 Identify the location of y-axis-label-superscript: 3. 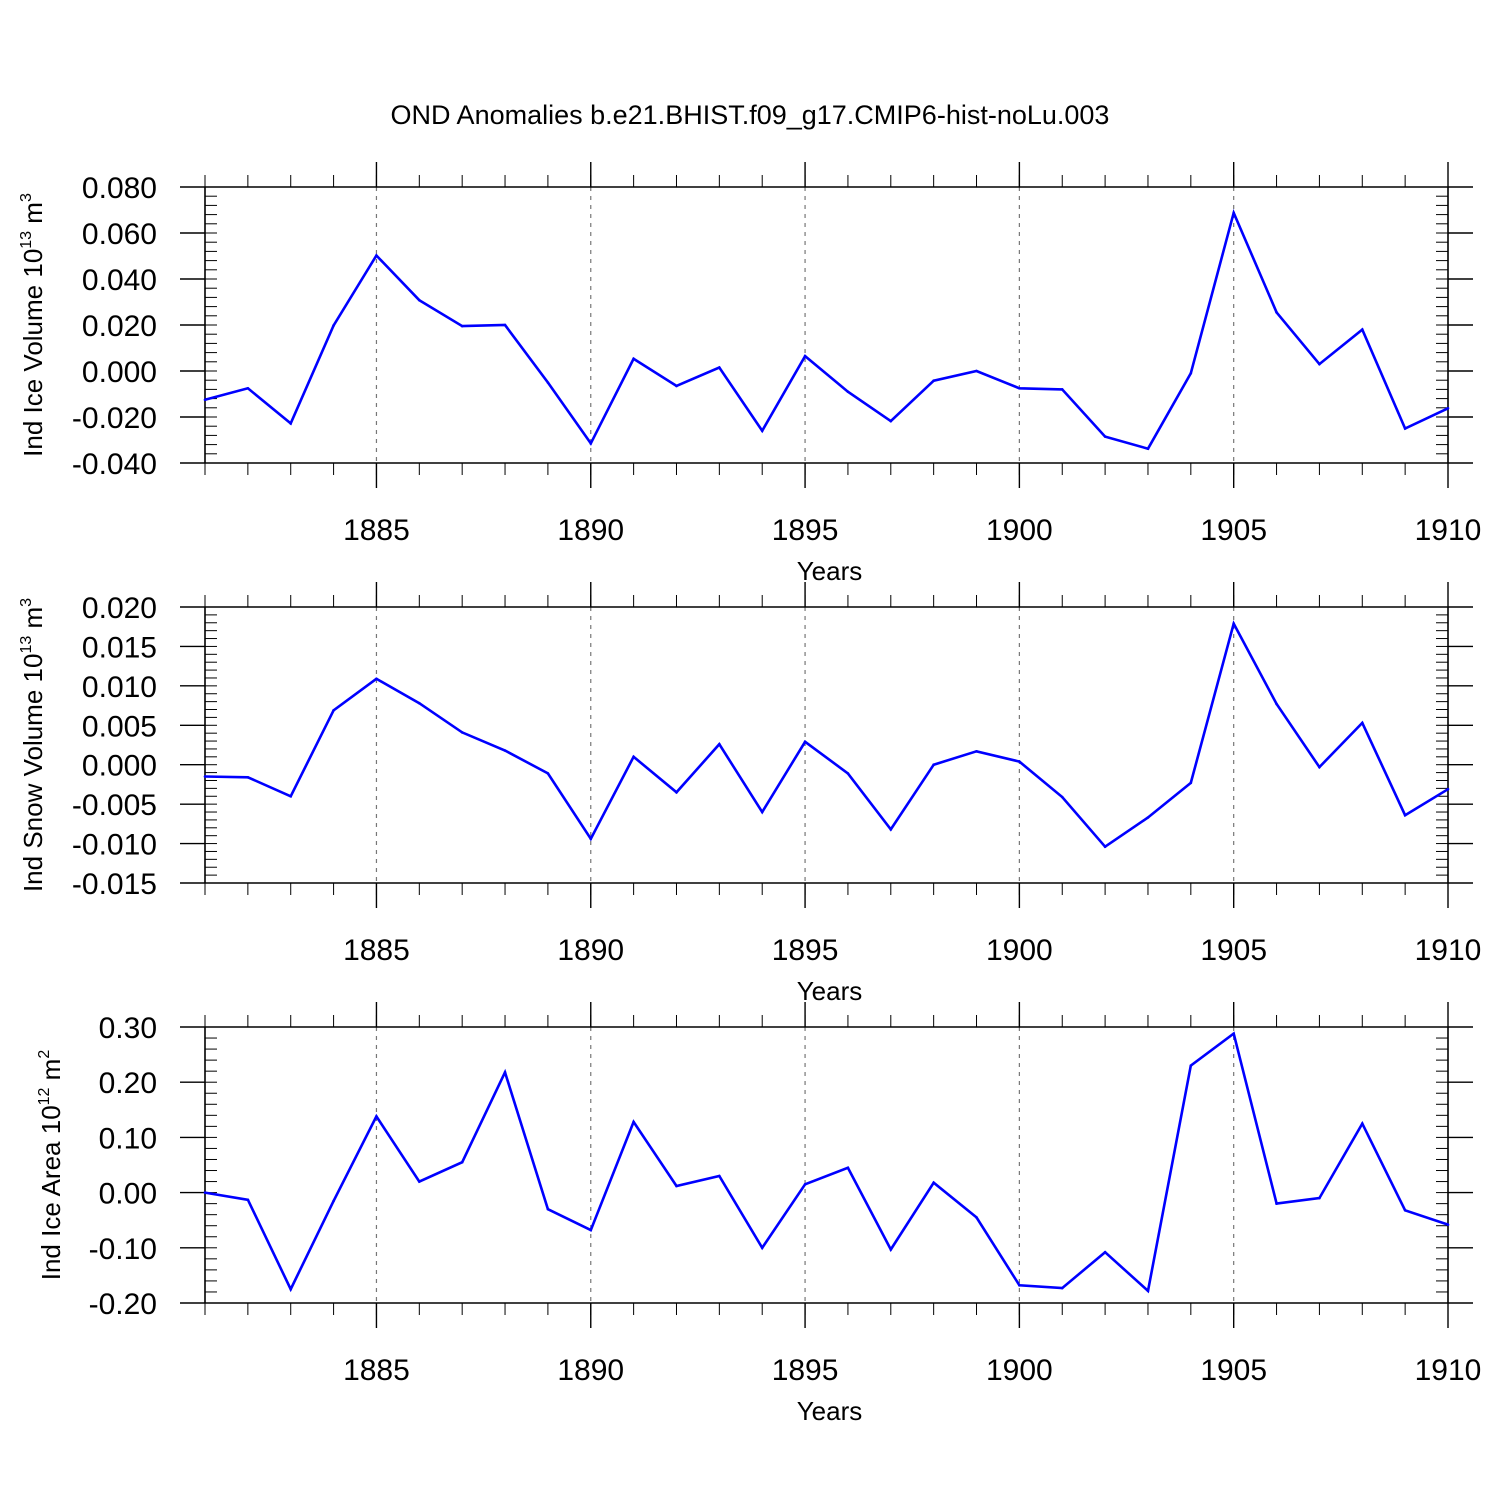
(26, 197).